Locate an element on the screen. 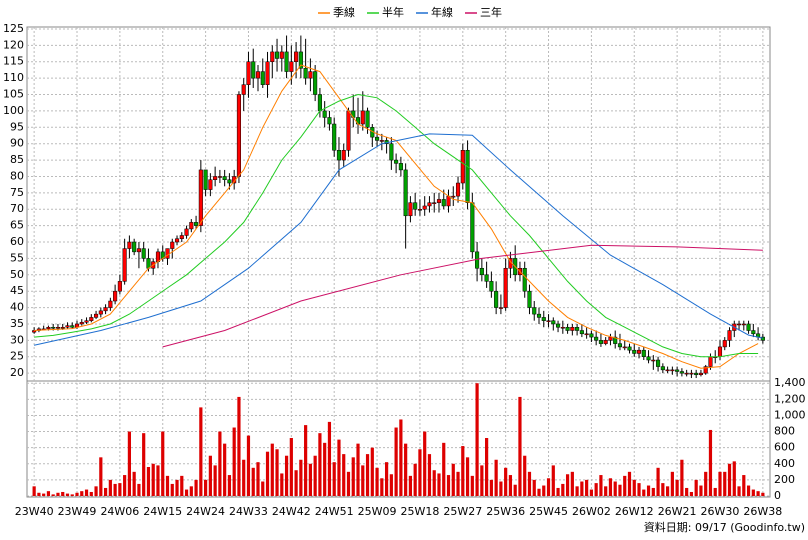 This screenshot has width=808, height=540. y-tick-label: 75 is located at coordinates (17, 192).